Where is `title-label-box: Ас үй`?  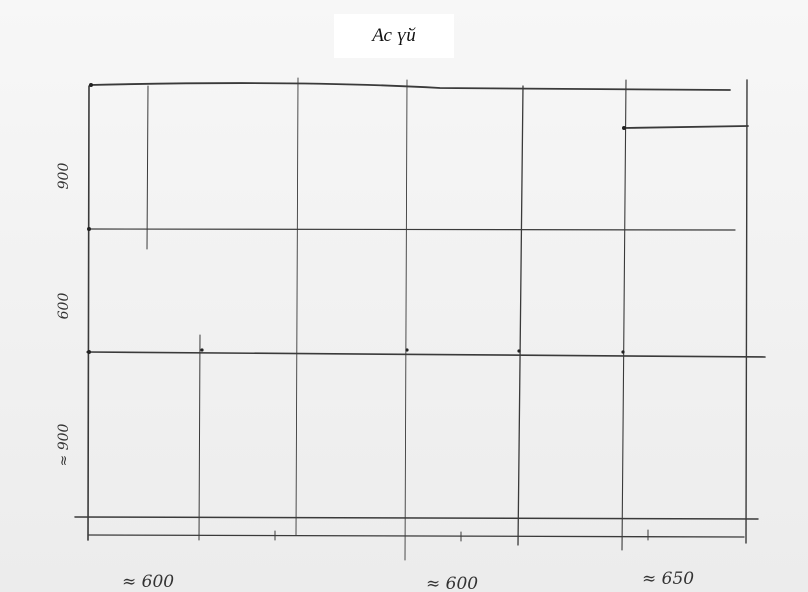
title-label-box: Ас үй is located at coordinates (394, 36).